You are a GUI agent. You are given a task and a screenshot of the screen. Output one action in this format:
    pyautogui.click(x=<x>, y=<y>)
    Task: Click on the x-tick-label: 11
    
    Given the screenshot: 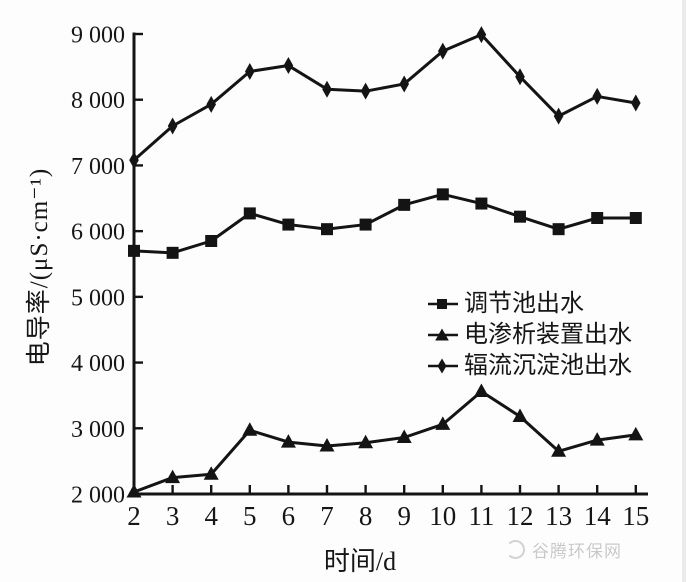 What is the action you would take?
    pyautogui.click(x=481, y=516)
    